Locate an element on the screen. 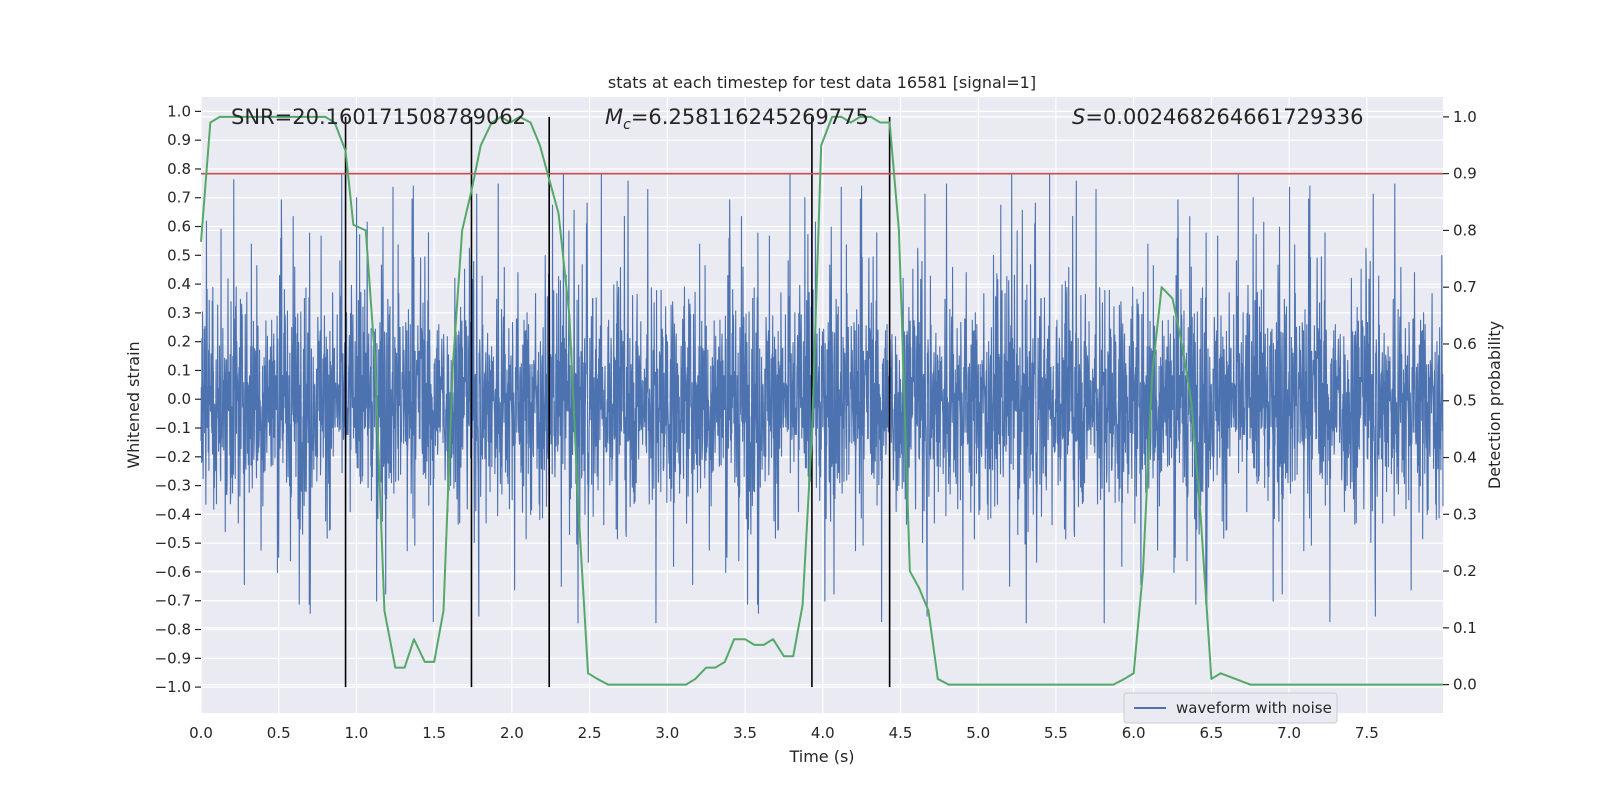 Image resolution: width=1600 pixels, height=800 pixels. y-left-tick-label: −0.5 is located at coordinates (173, 543).